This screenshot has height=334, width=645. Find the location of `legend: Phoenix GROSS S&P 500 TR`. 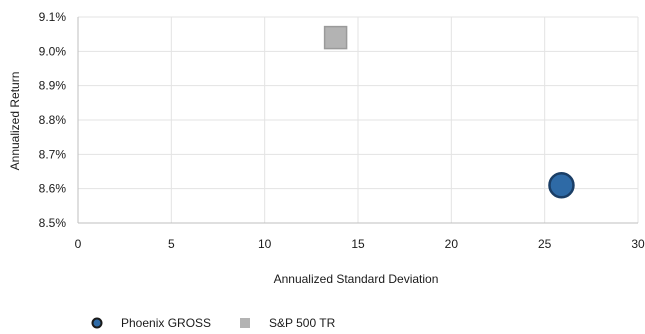

legend: Phoenix GROSS S&P 500 TR is located at coordinates (213, 323).